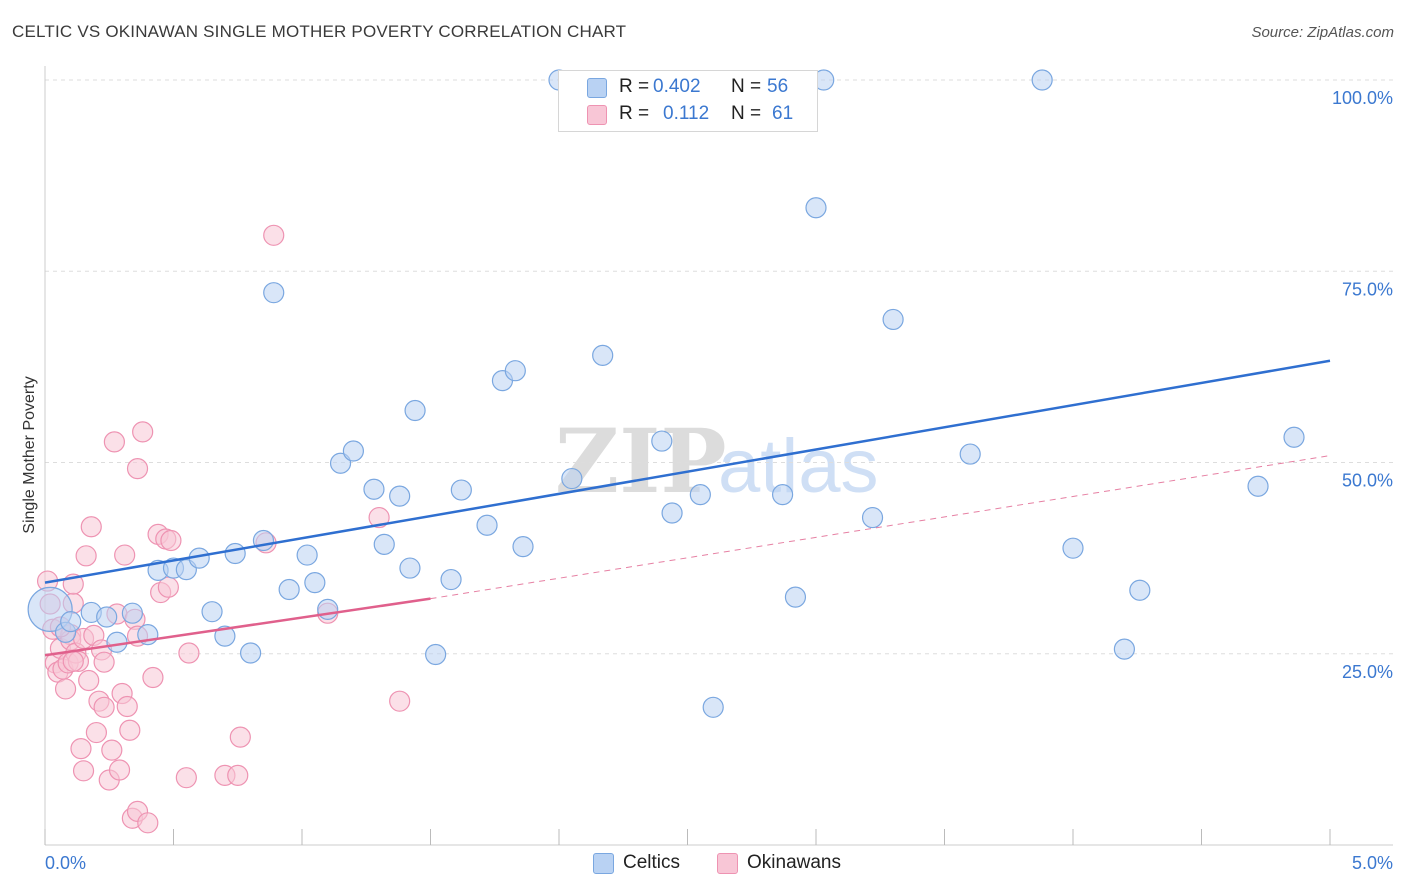  I want to click on chart-source: Source: ZipAtlas.com, so click(1322, 32).